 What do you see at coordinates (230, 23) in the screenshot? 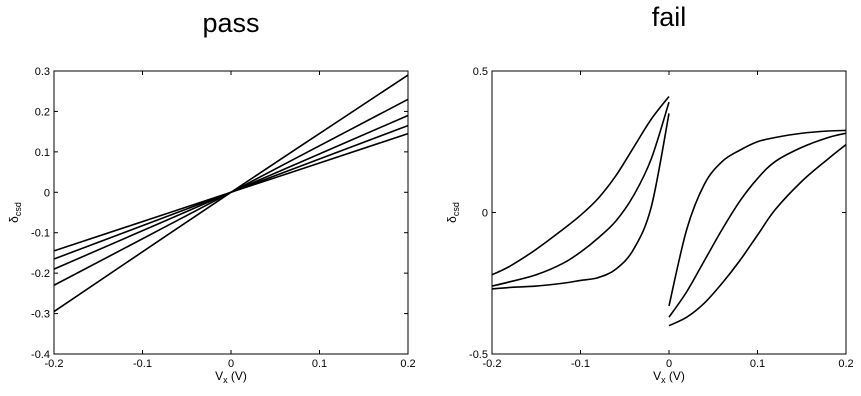
I see `chart-title: pass` at bounding box center [230, 23].